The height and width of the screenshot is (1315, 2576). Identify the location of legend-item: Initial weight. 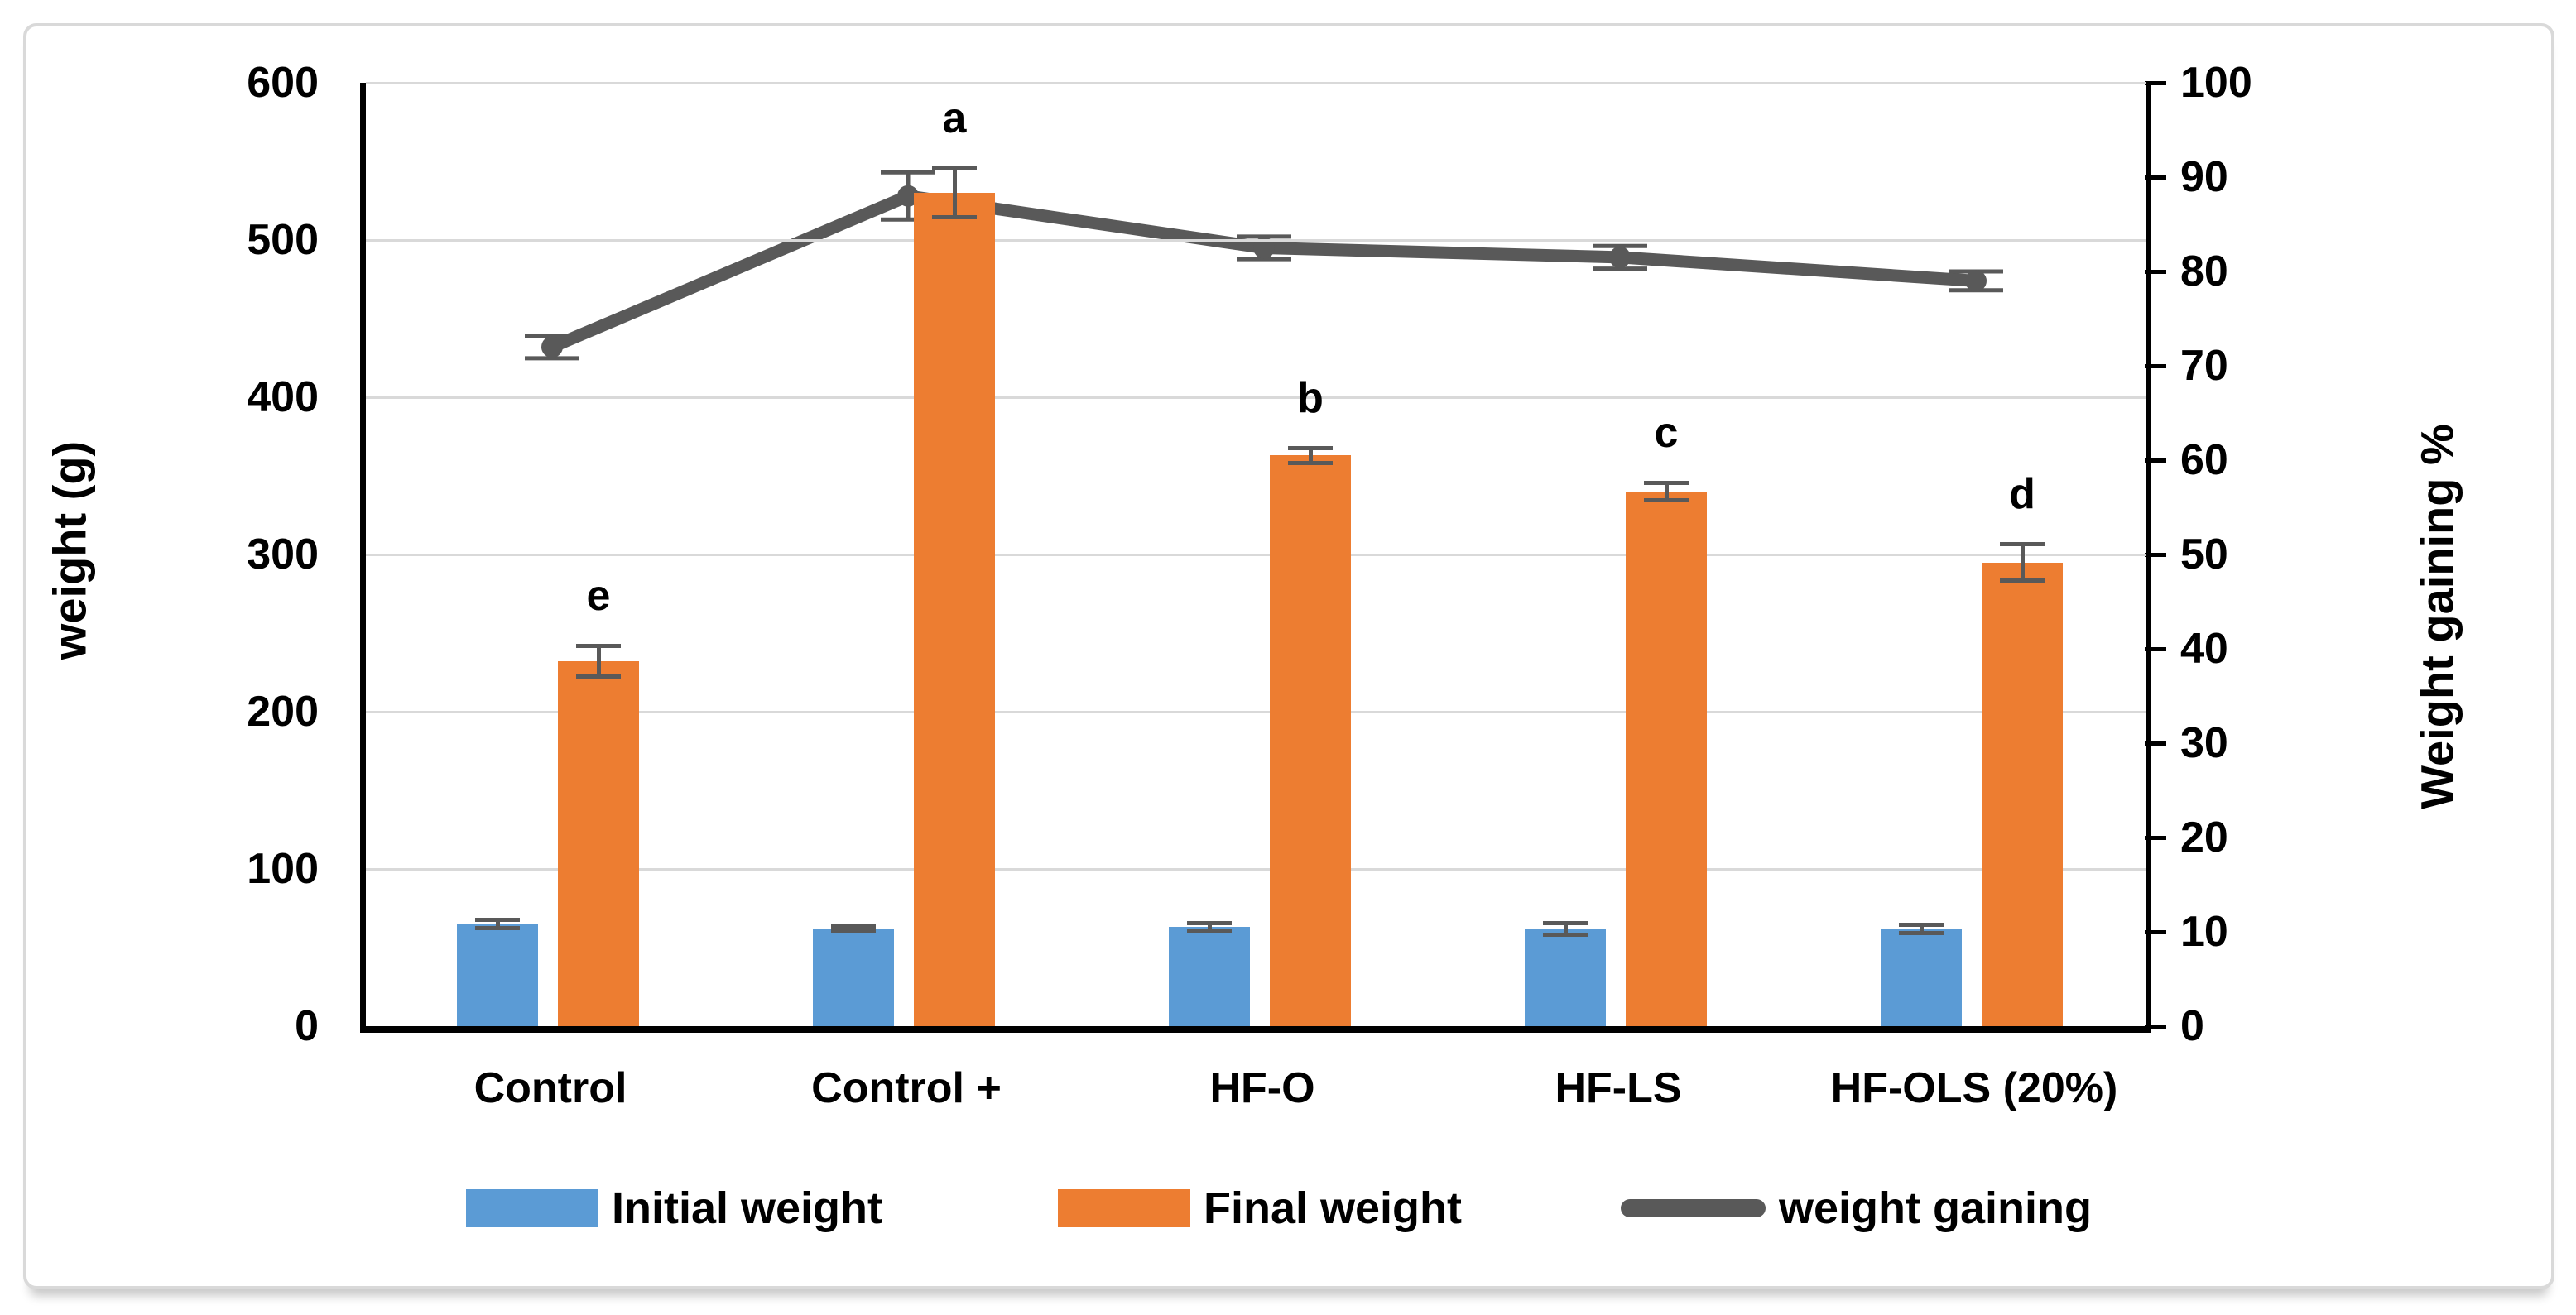
(674, 1208).